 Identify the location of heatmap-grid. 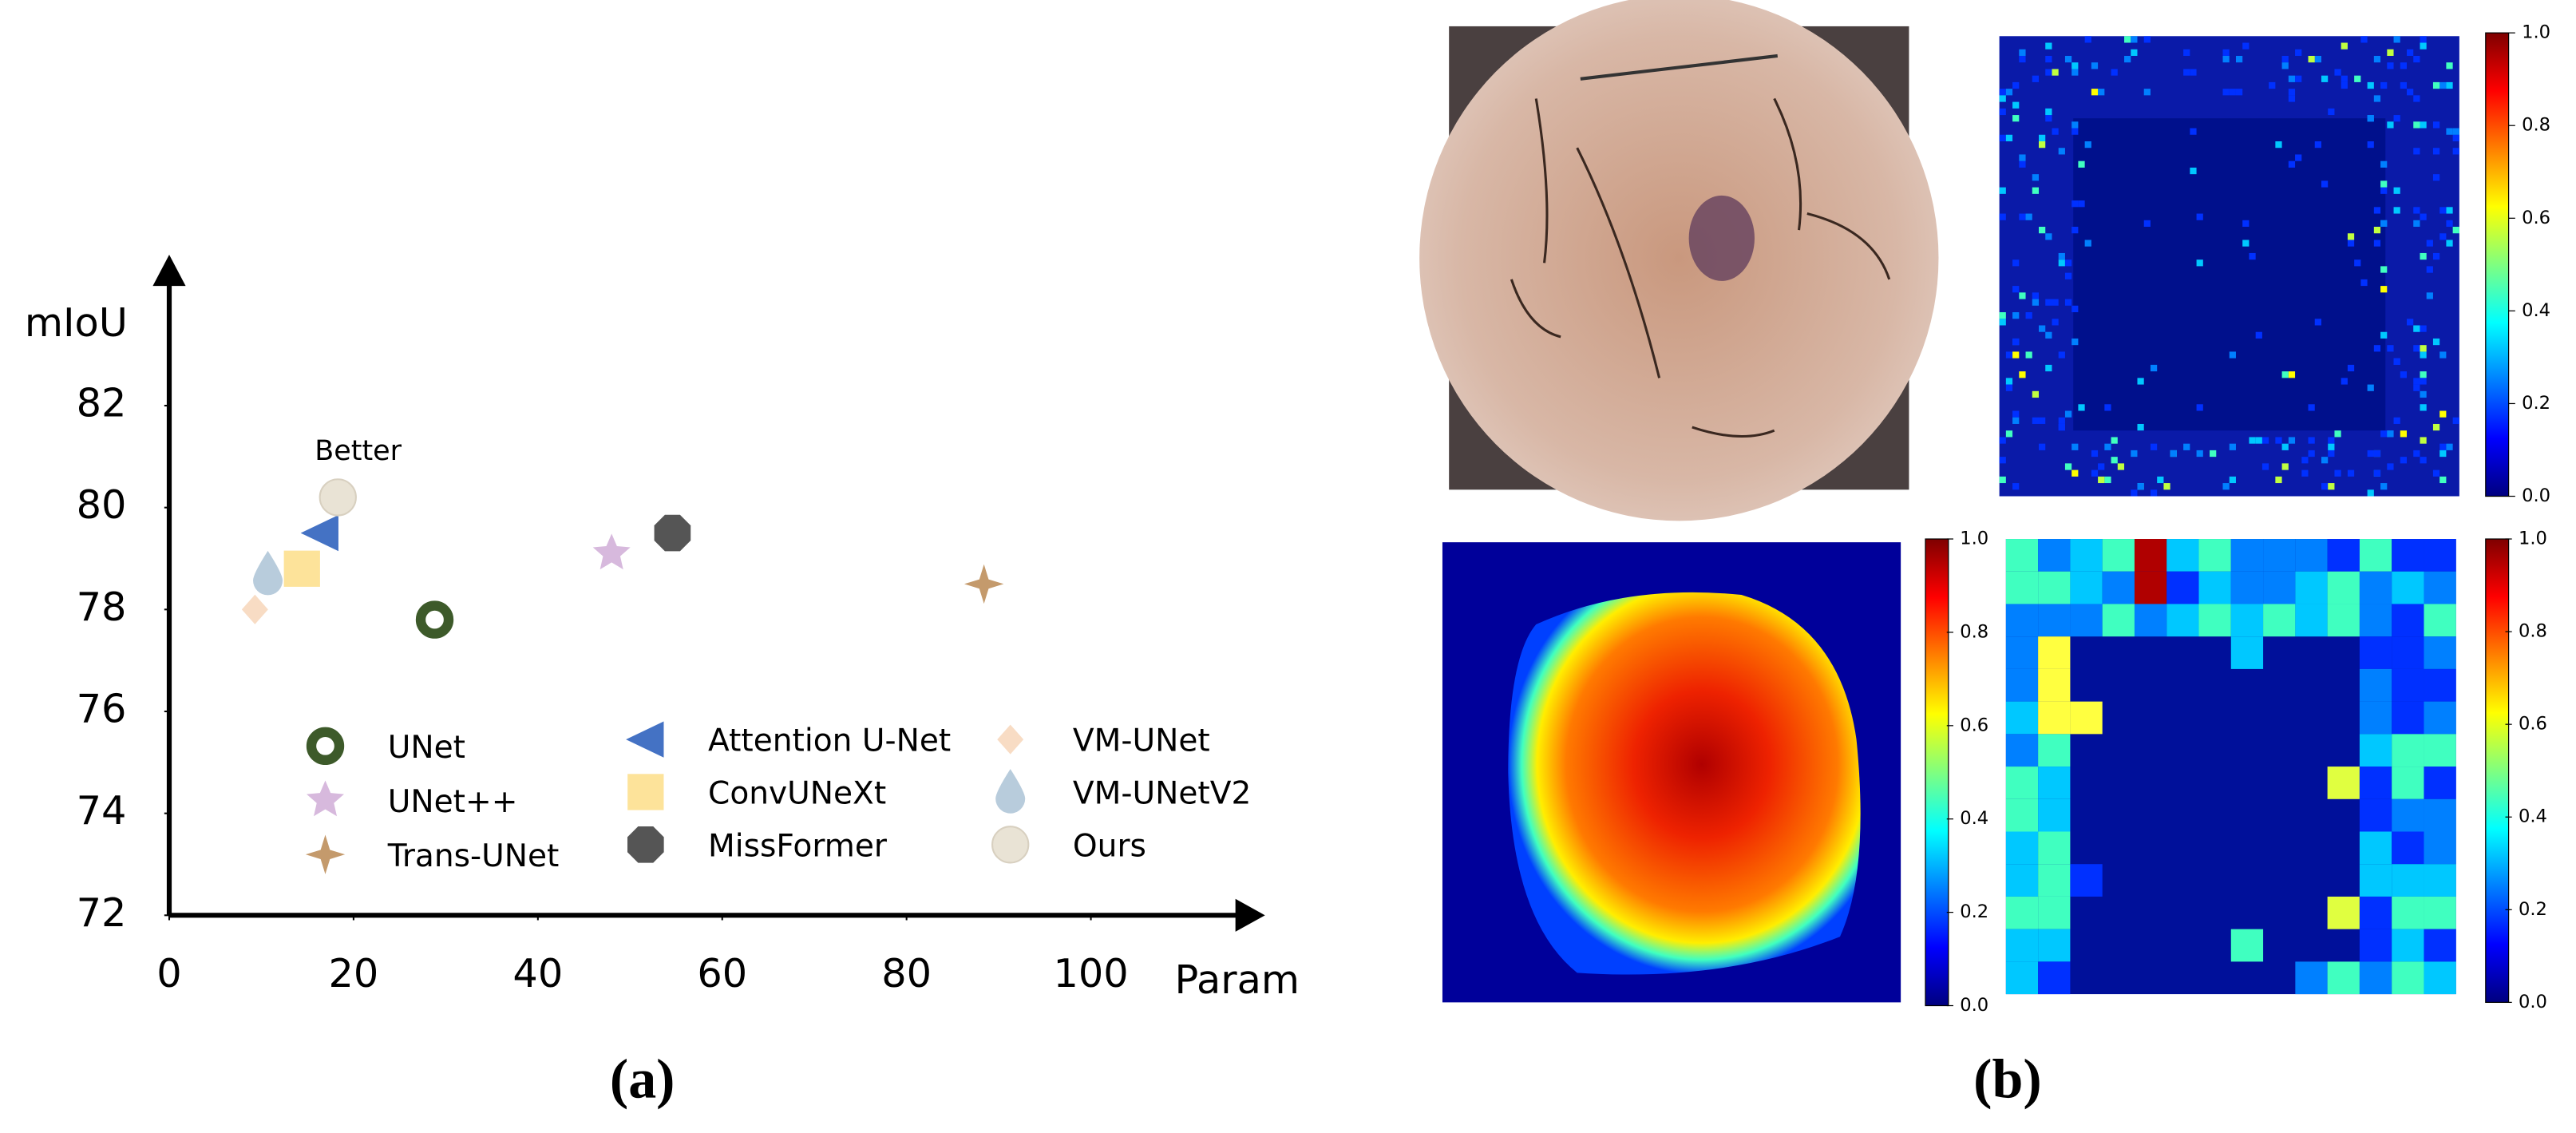
(2230, 767).